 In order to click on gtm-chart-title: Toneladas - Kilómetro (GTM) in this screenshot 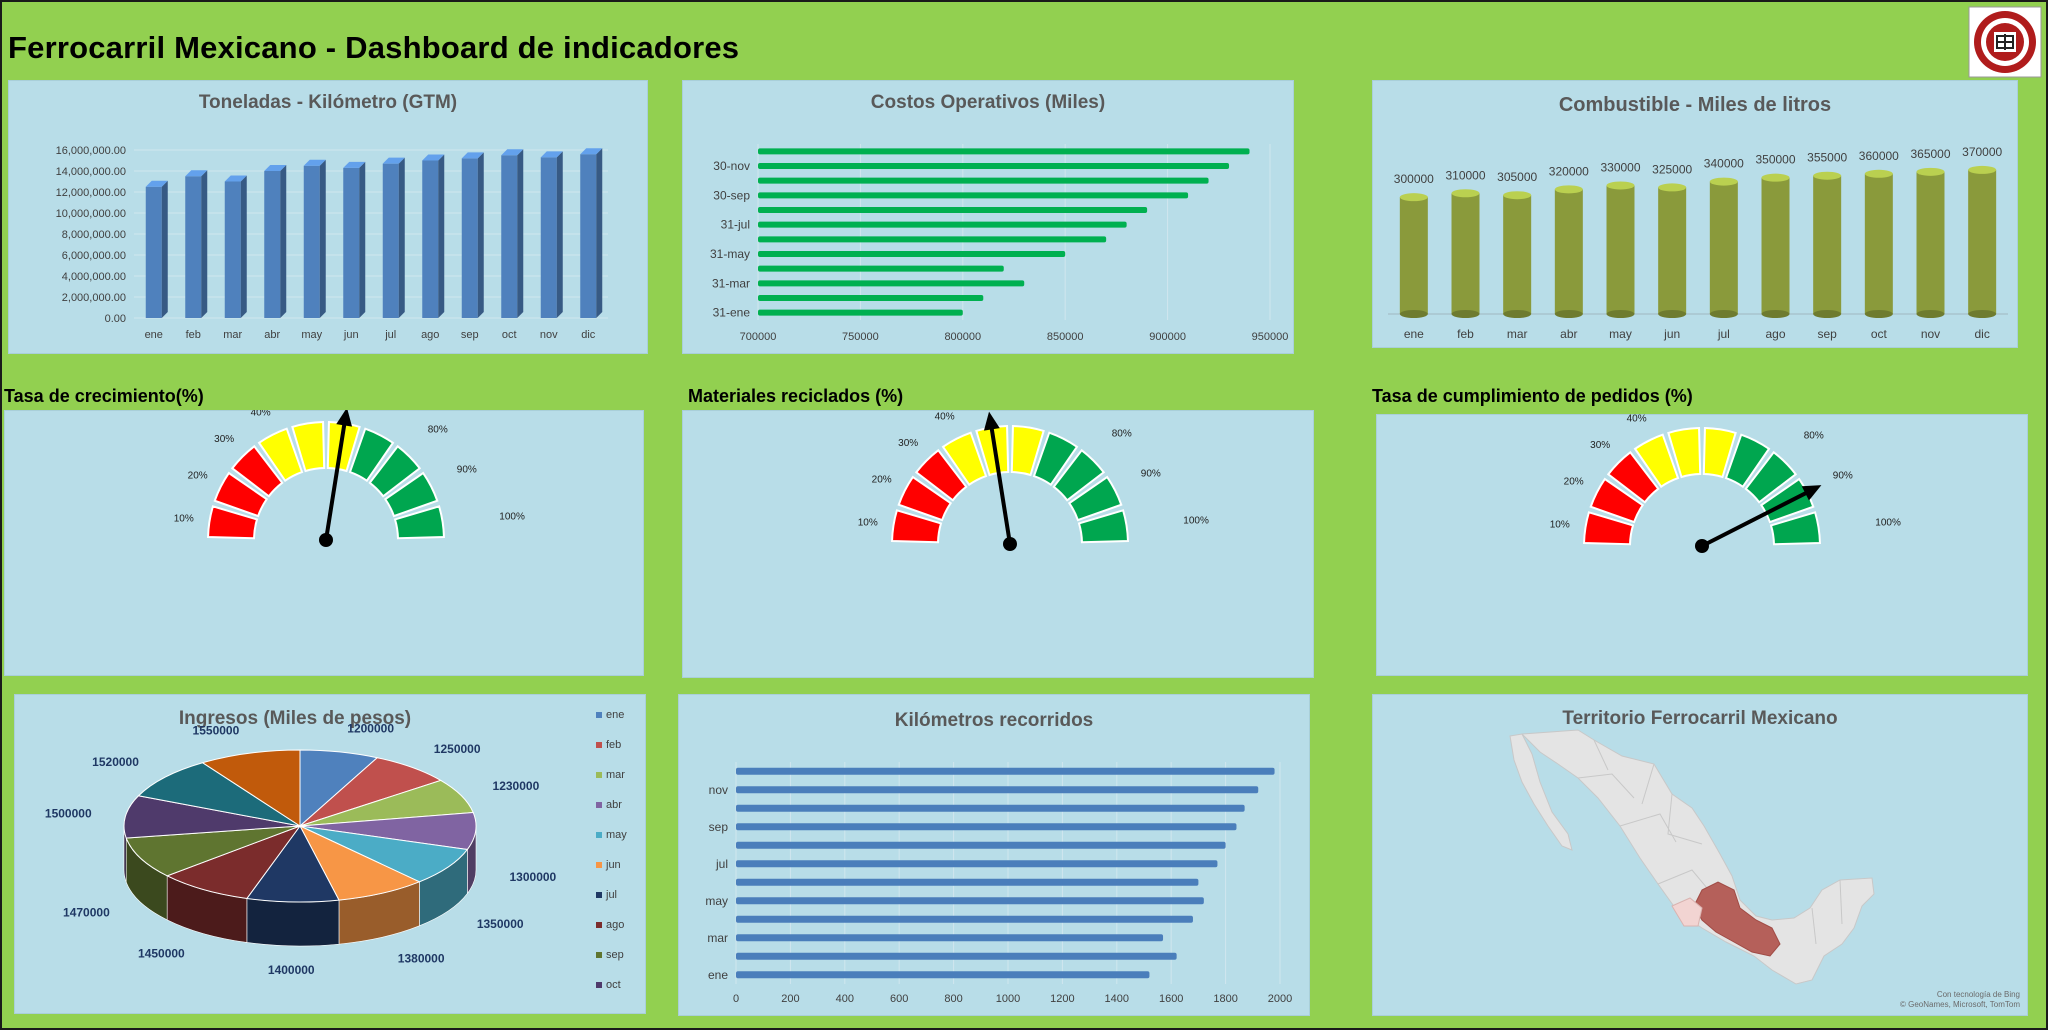, I will do `click(328, 102)`.